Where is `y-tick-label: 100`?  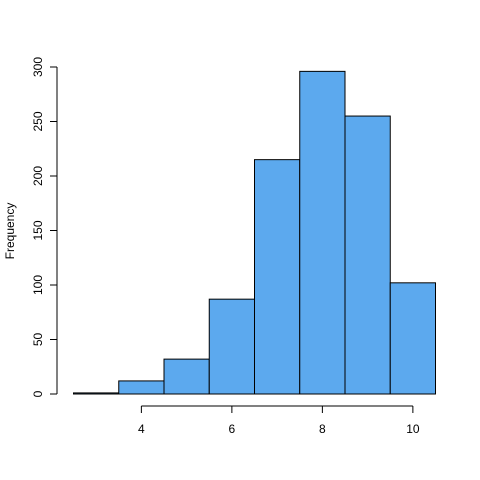 y-tick-label: 100 is located at coordinates (38, 285).